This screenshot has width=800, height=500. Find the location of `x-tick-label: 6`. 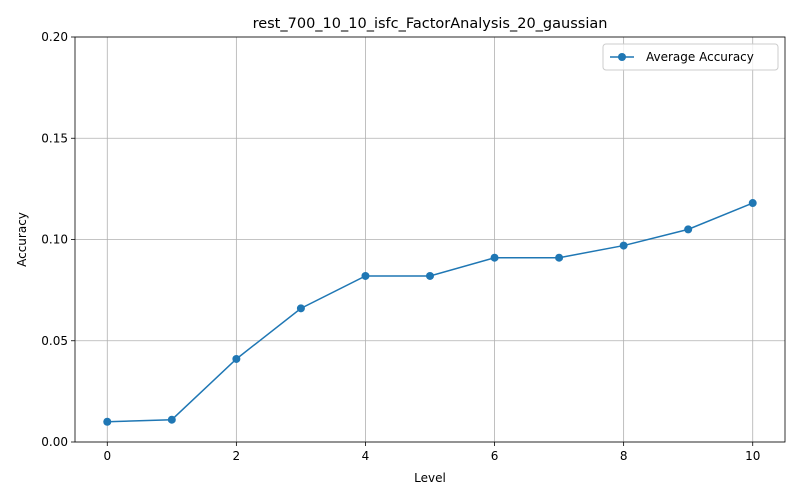

x-tick-label: 6 is located at coordinates (495, 456).